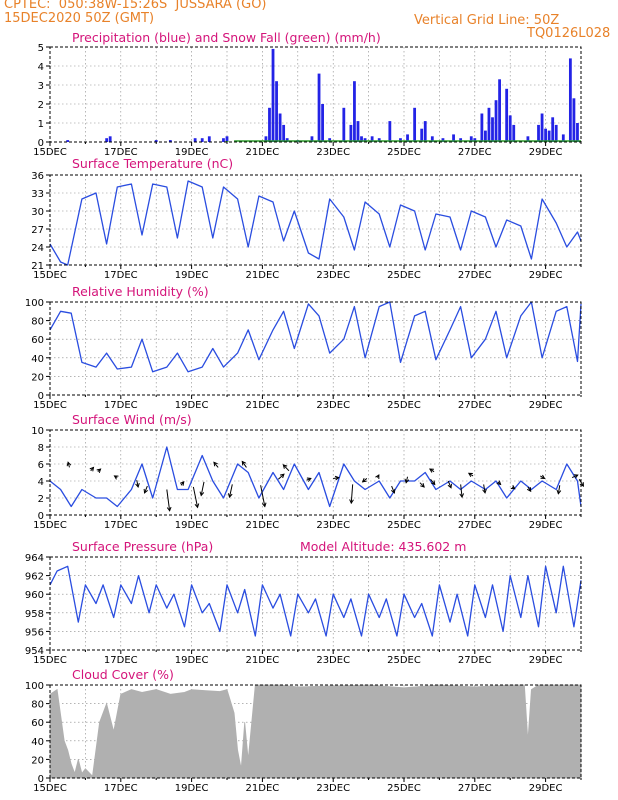 This screenshot has height=800, width=618. What do you see at coordinates (135, 6) in the screenshot?
I see `station-header: CPTEC: 050:38W-15:26S JUSSARA (GO)` at bounding box center [135, 6].